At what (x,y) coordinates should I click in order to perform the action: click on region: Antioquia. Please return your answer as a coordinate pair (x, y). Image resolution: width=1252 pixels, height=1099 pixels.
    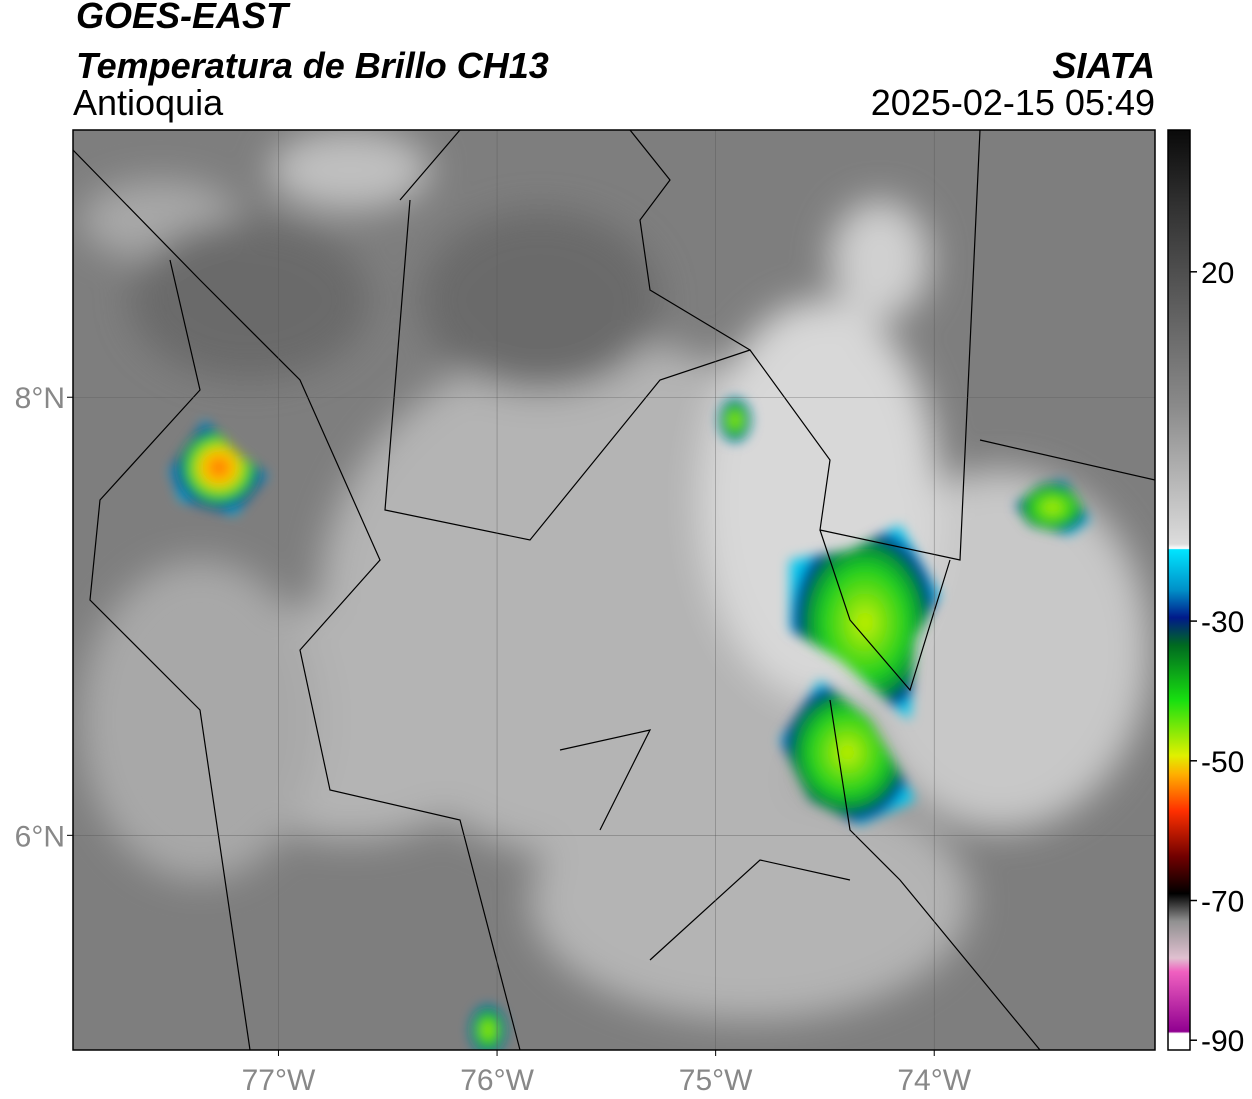
    Looking at the image, I should click on (148, 102).